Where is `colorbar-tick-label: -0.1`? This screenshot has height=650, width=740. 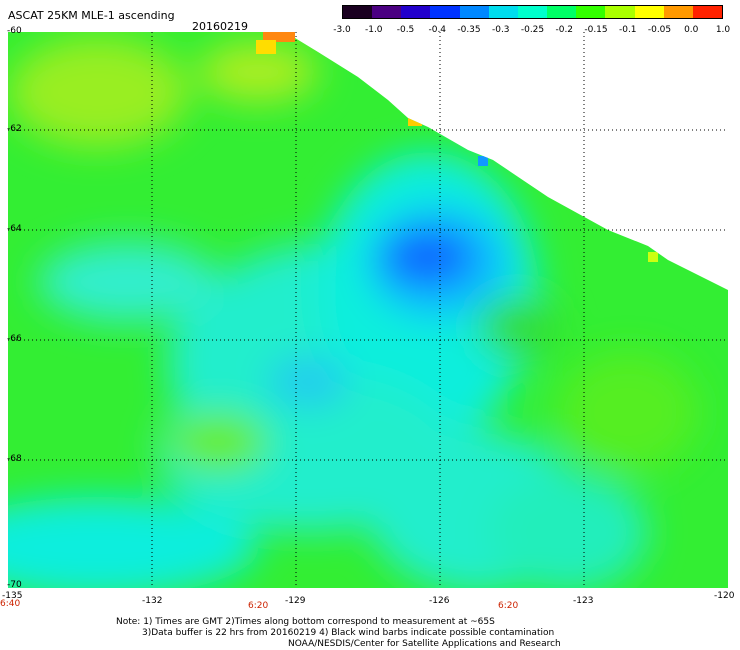 colorbar-tick-label: -0.1 is located at coordinates (627, 30).